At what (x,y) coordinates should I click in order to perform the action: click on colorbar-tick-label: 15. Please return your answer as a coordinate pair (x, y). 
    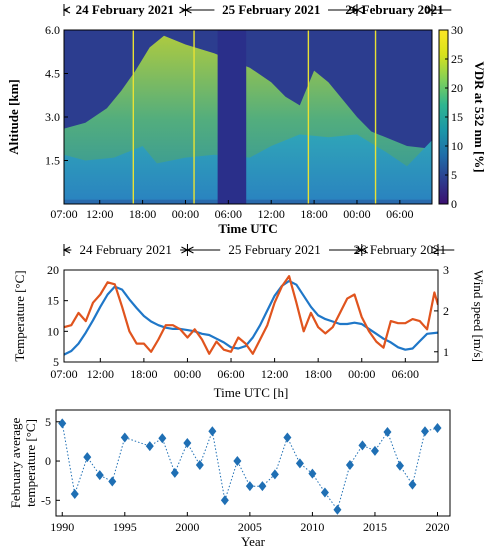
    Looking at the image, I should click on (457, 117).